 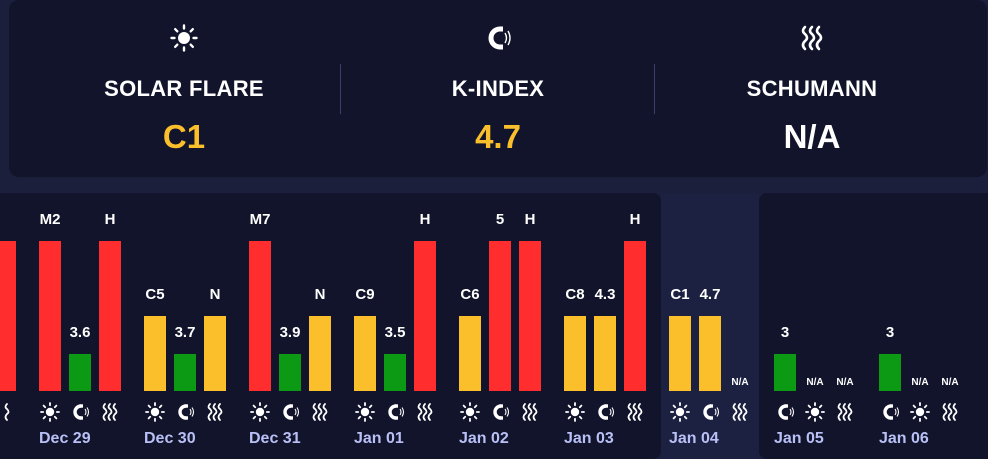 I want to click on date-label: Jan 06, so click(x=904, y=438).